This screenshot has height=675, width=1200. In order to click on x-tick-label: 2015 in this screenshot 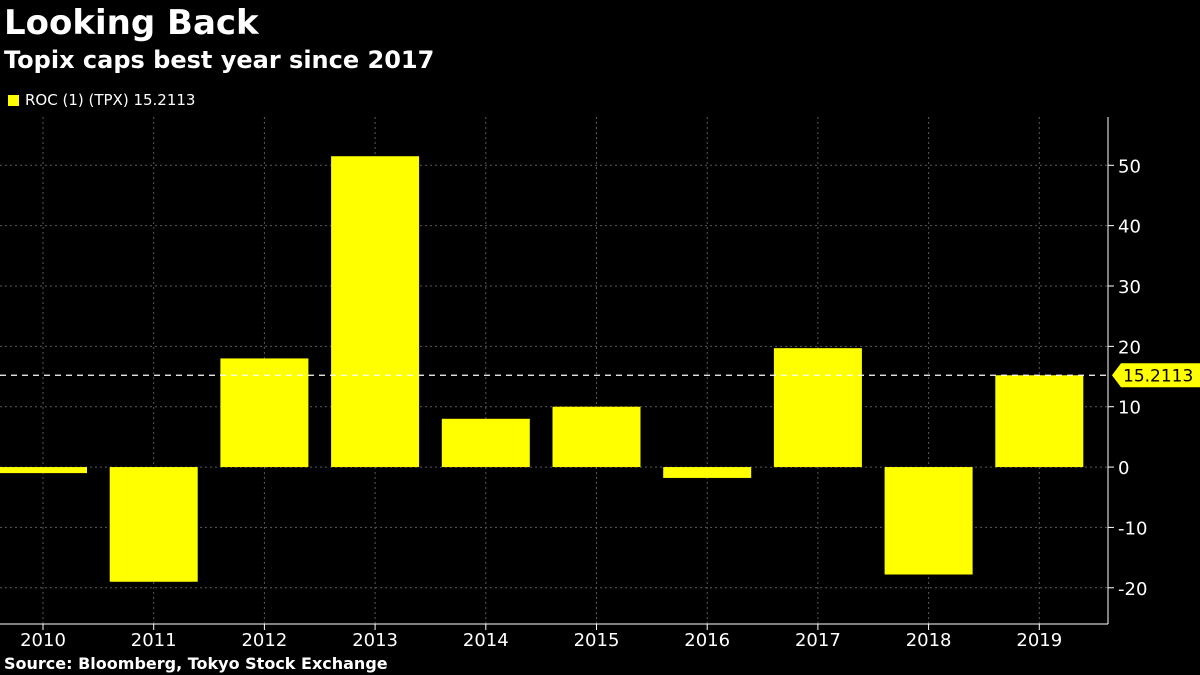, I will do `click(597, 640)`.